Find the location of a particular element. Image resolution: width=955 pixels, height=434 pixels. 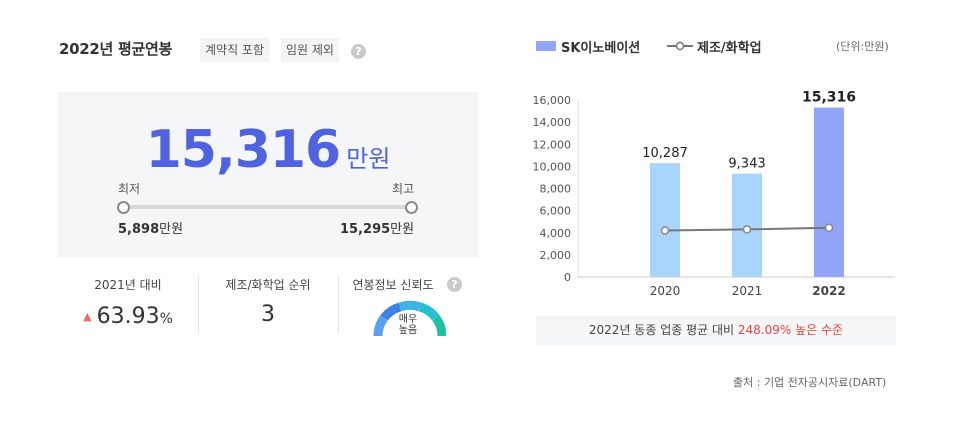

contract-included-chip: 계약직 포함 is located at coordinates (235, 50).